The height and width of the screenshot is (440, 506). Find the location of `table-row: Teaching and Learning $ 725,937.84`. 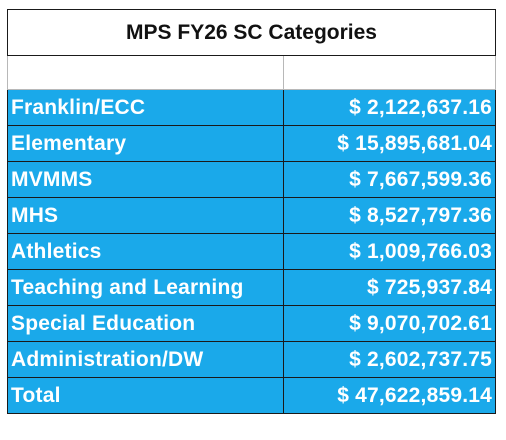

table-row: Teaching and Learning $ 725,937.84 is located at coordinates (252, 287).